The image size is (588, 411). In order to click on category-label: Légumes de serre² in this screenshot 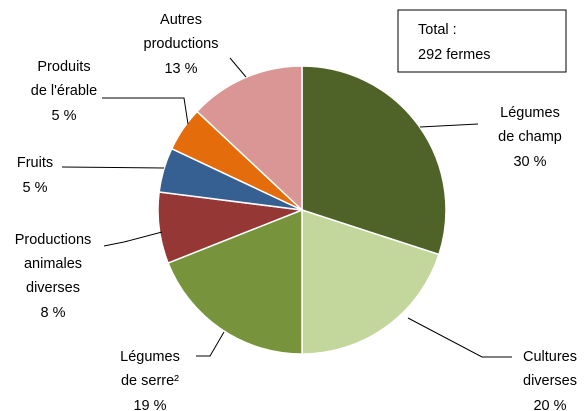, I will do `click(150, 369)`.